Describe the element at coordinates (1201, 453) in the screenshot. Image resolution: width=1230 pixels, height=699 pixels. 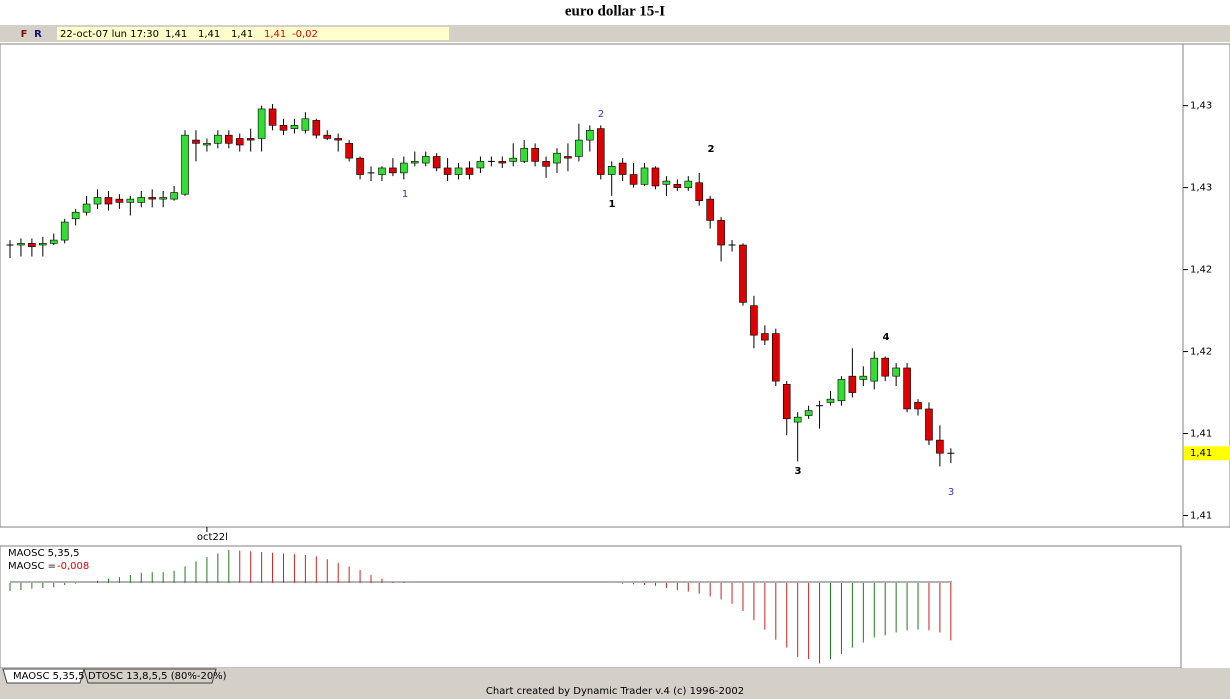
I see `last-price-label: 1,41` at that location.